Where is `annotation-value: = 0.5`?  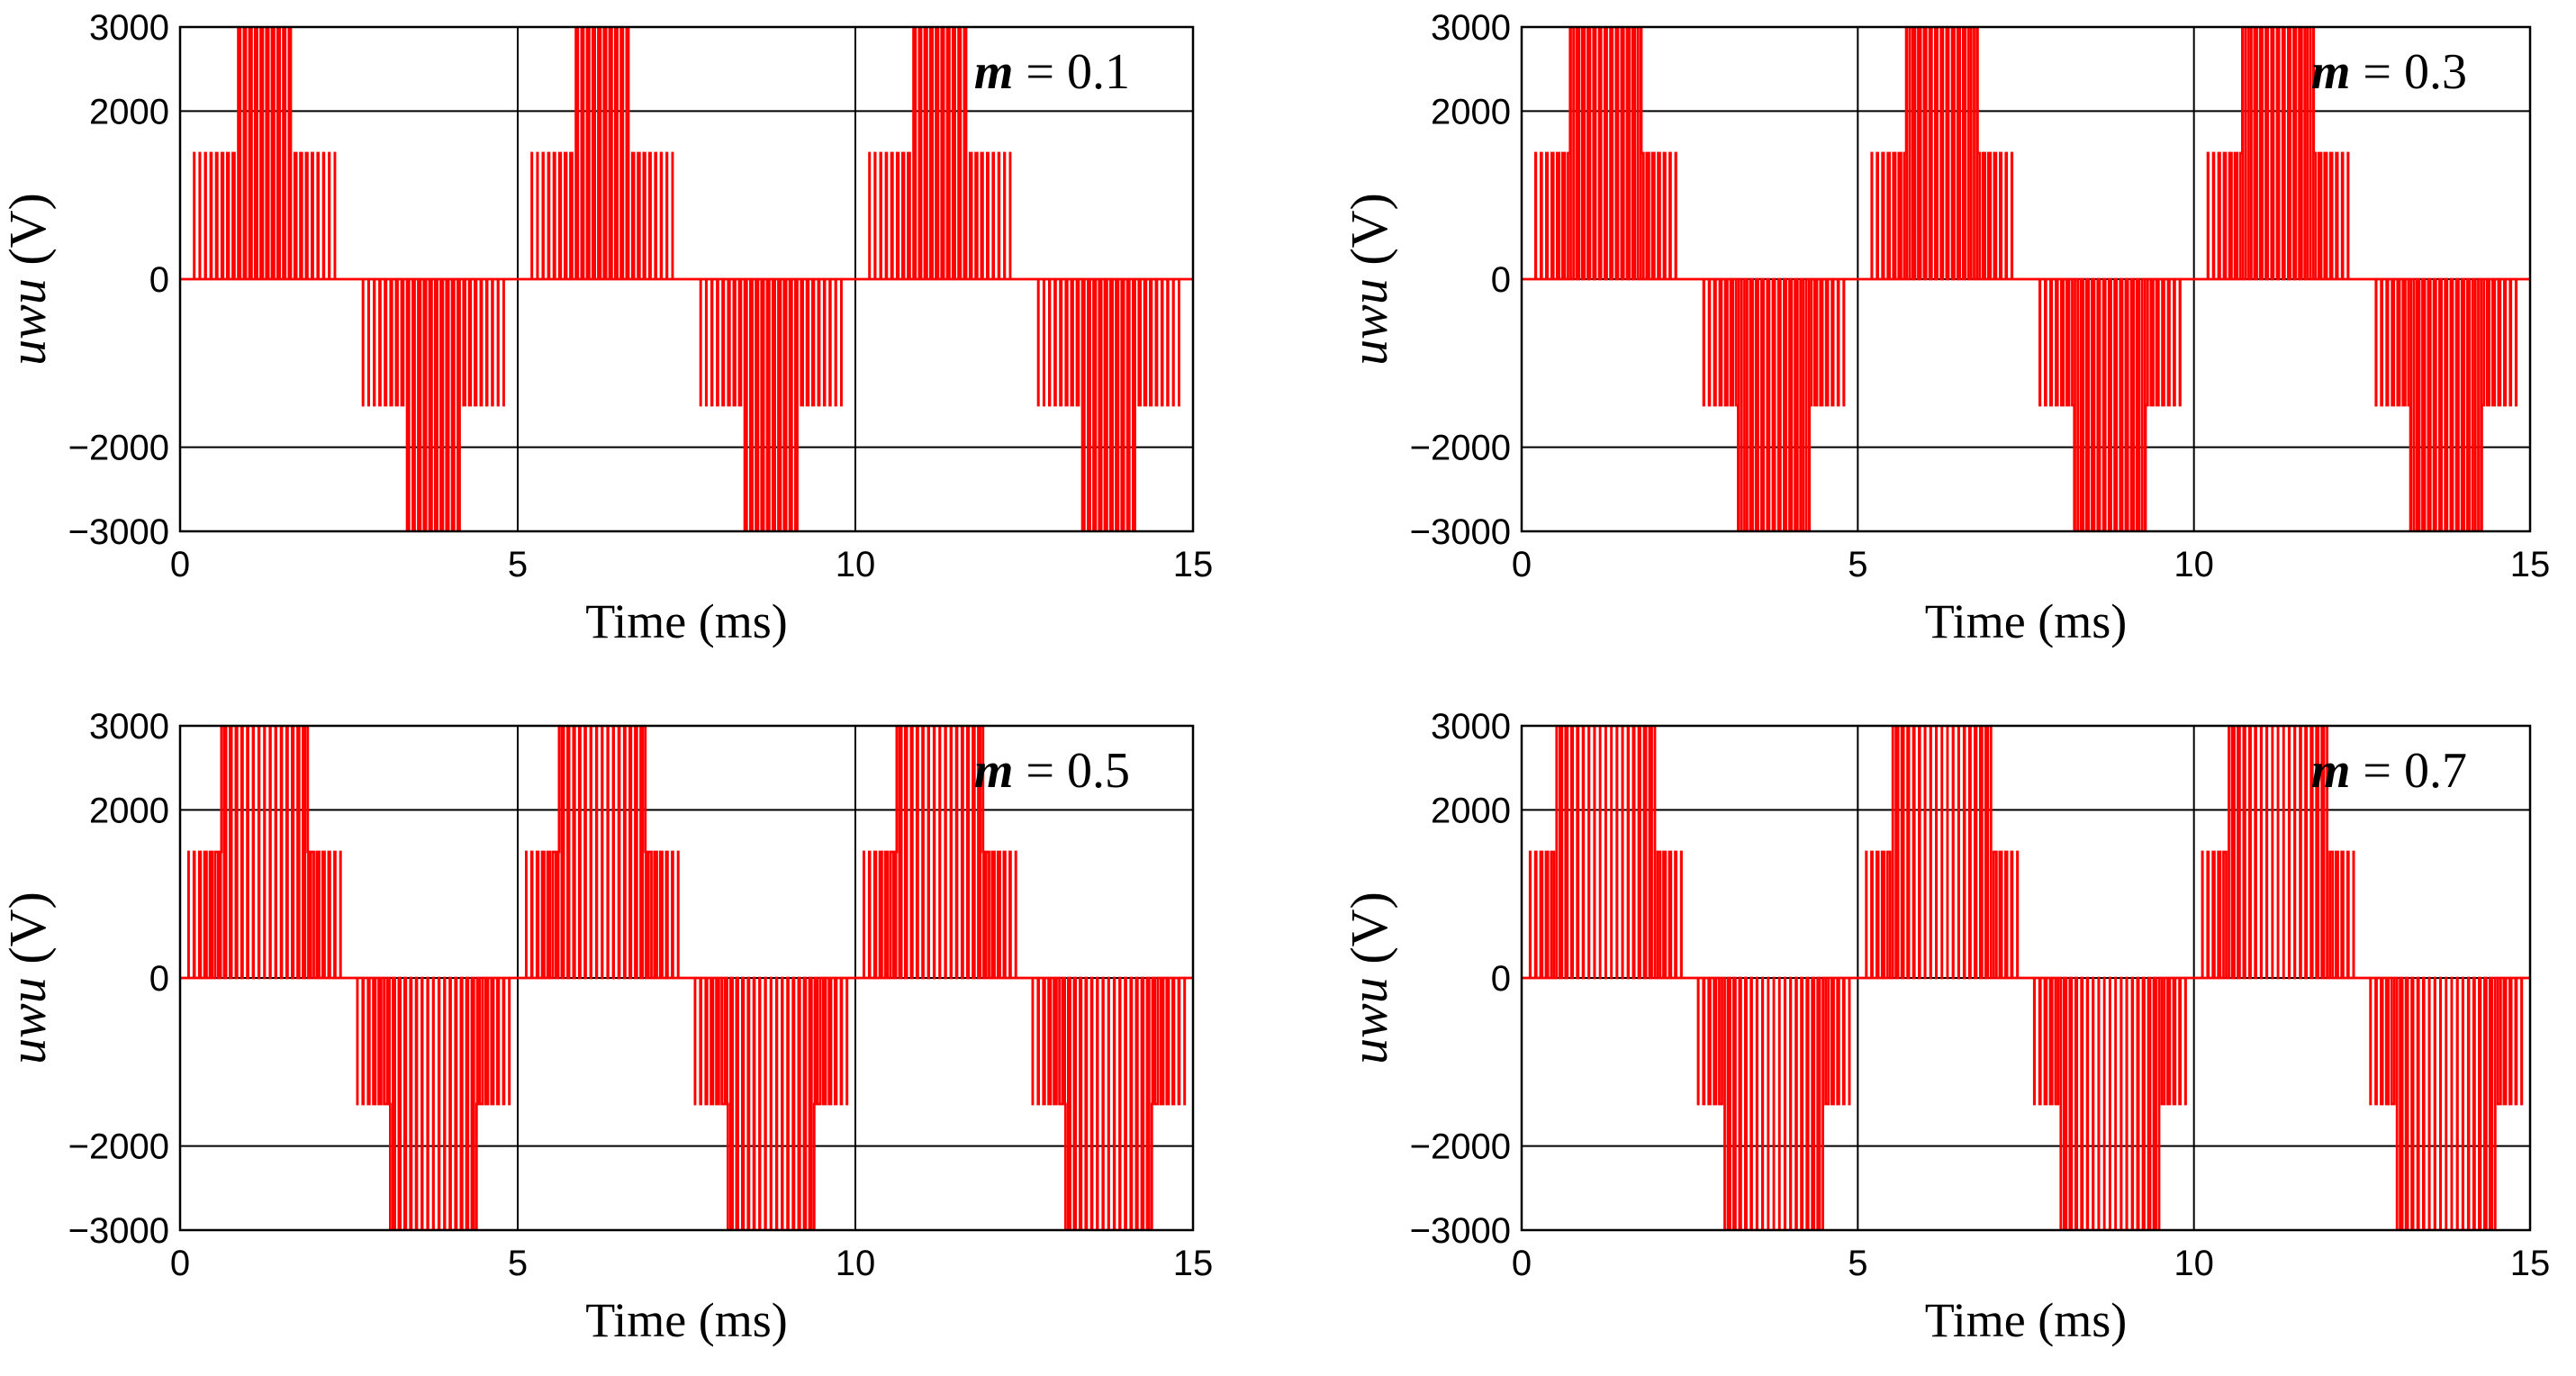 annotation-value: = 0.5 is located at coordinates (1071, 771).